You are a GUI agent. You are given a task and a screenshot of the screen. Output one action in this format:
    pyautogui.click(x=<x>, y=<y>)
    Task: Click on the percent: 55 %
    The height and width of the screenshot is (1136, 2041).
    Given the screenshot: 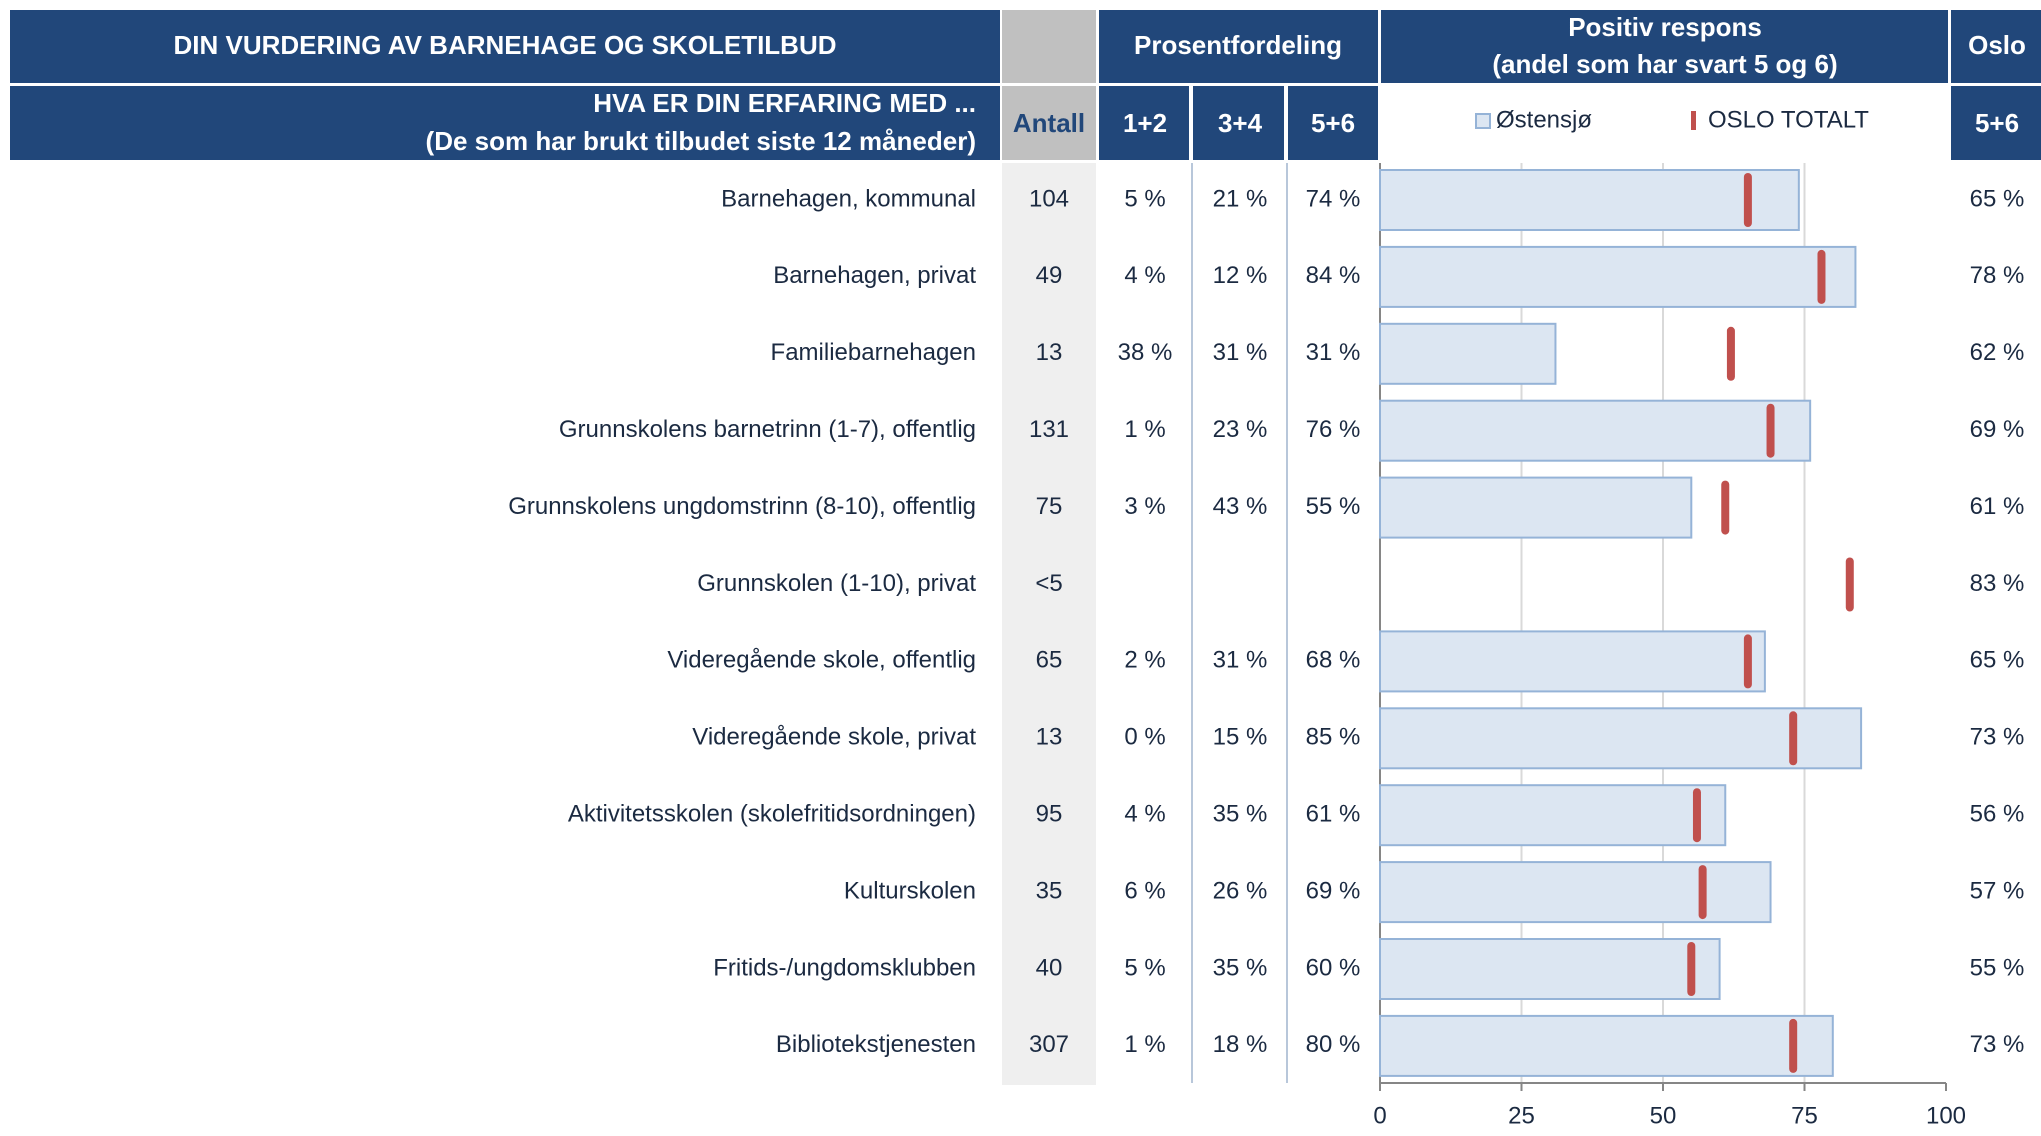 What is the action you would take?
    pyautogui.click(x=1333, y=506)
    